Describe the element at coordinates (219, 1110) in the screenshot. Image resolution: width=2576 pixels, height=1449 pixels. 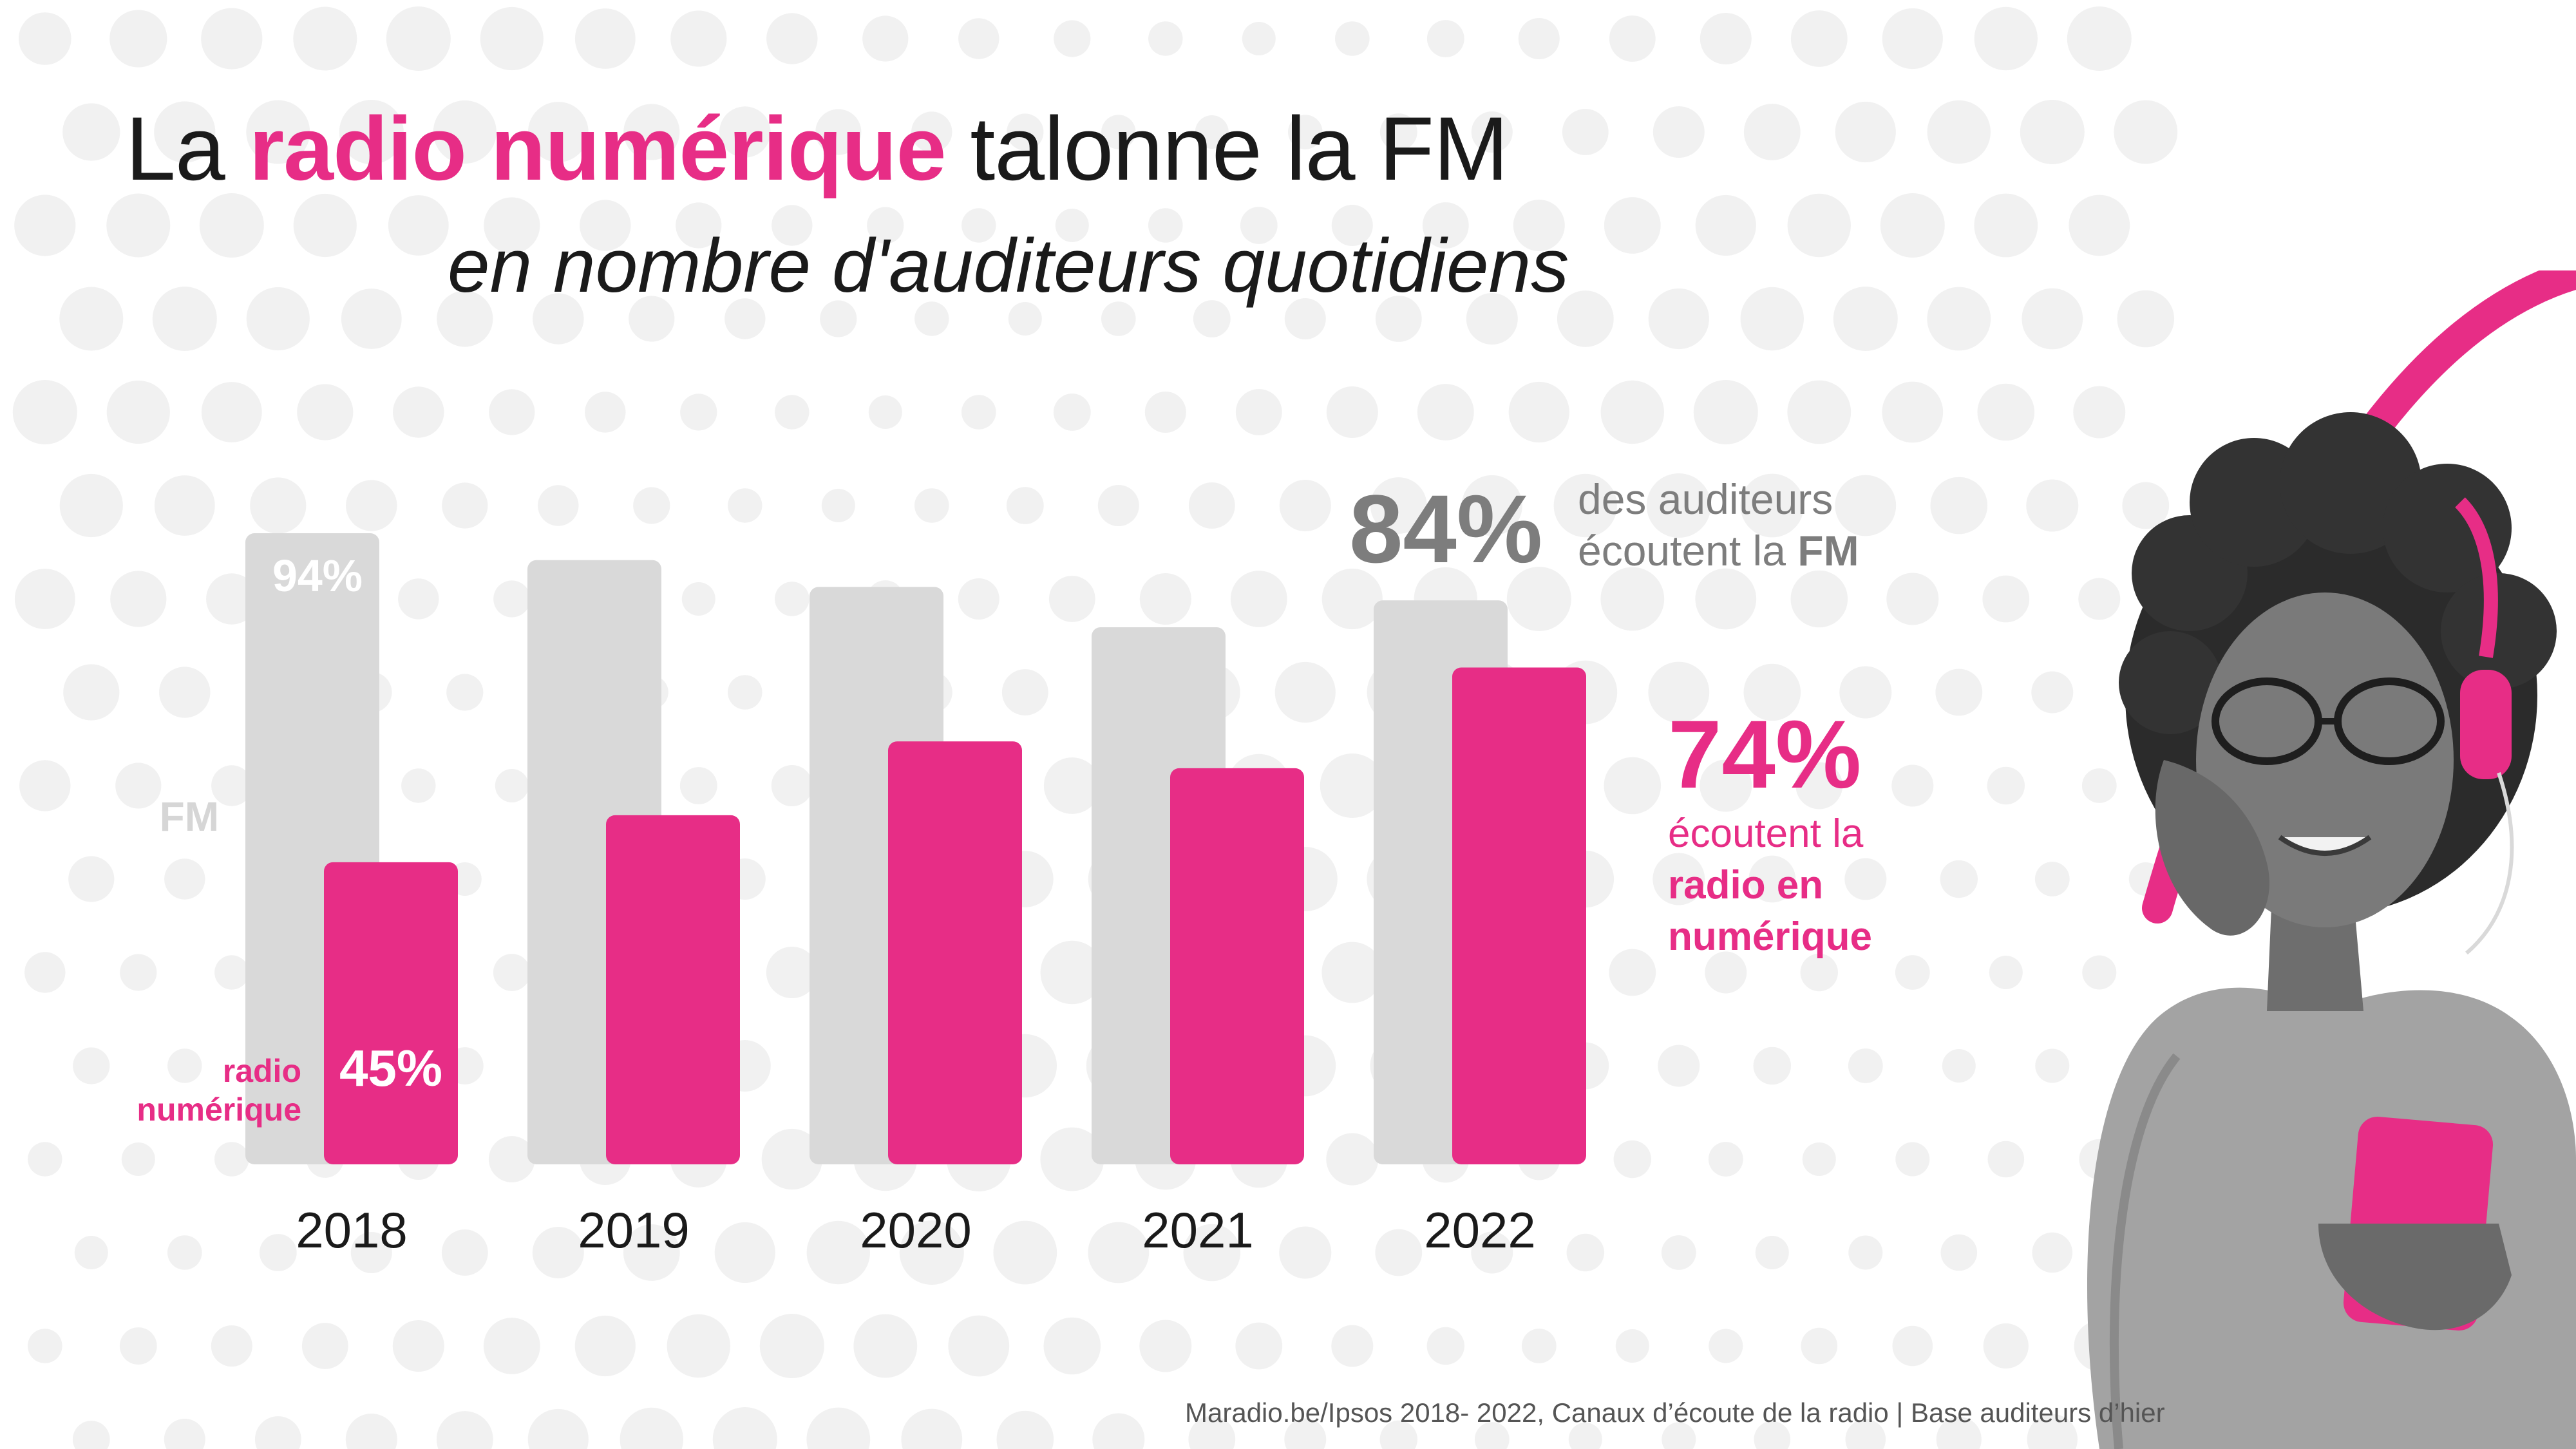
I see `series-label-digital-line2: numérique` at that location.